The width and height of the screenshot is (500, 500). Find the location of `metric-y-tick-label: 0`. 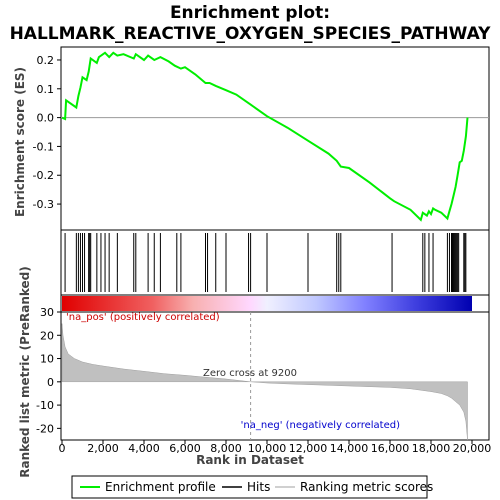

metric-y-tick-label: 0 is located at coordinates (50, 382).